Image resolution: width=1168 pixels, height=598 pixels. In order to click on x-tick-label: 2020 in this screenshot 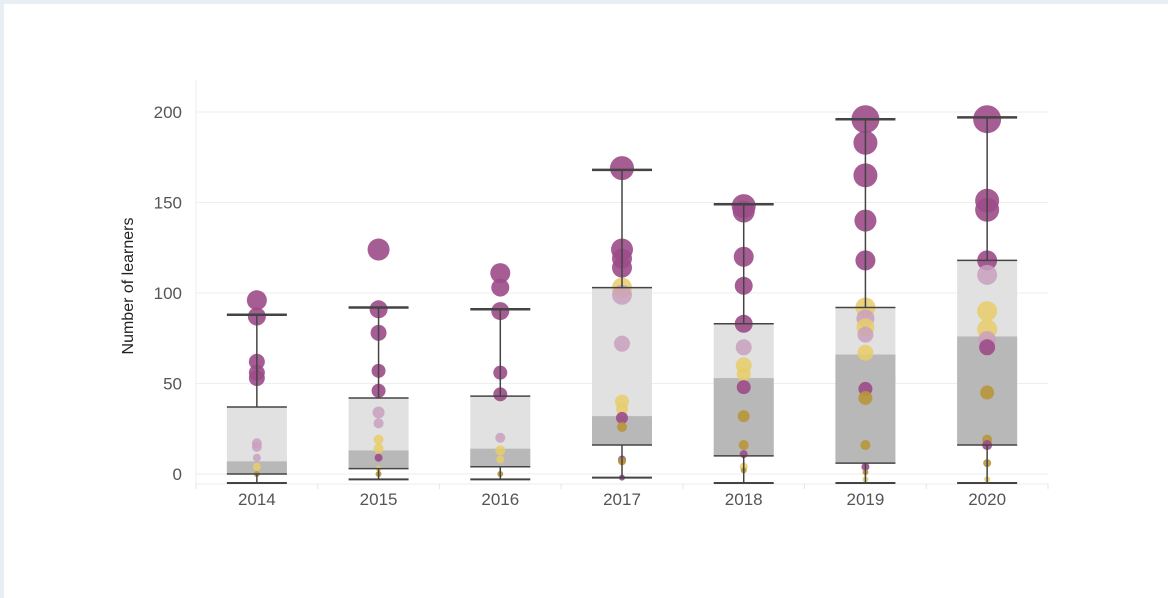, I will do `click(987, 499)`.